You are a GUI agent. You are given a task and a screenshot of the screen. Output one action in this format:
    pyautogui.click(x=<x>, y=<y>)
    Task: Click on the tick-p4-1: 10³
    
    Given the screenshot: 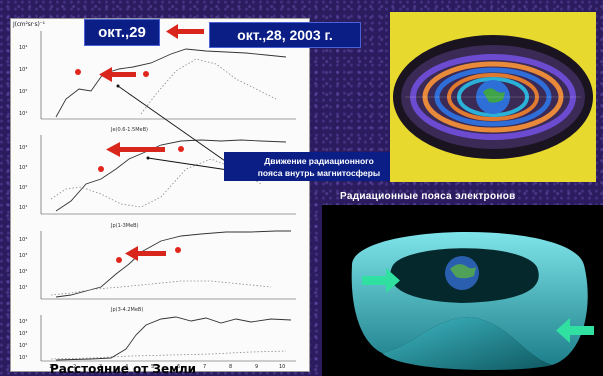 What is the action you would take?
    pyautogui.click(x=23, y=334)
    